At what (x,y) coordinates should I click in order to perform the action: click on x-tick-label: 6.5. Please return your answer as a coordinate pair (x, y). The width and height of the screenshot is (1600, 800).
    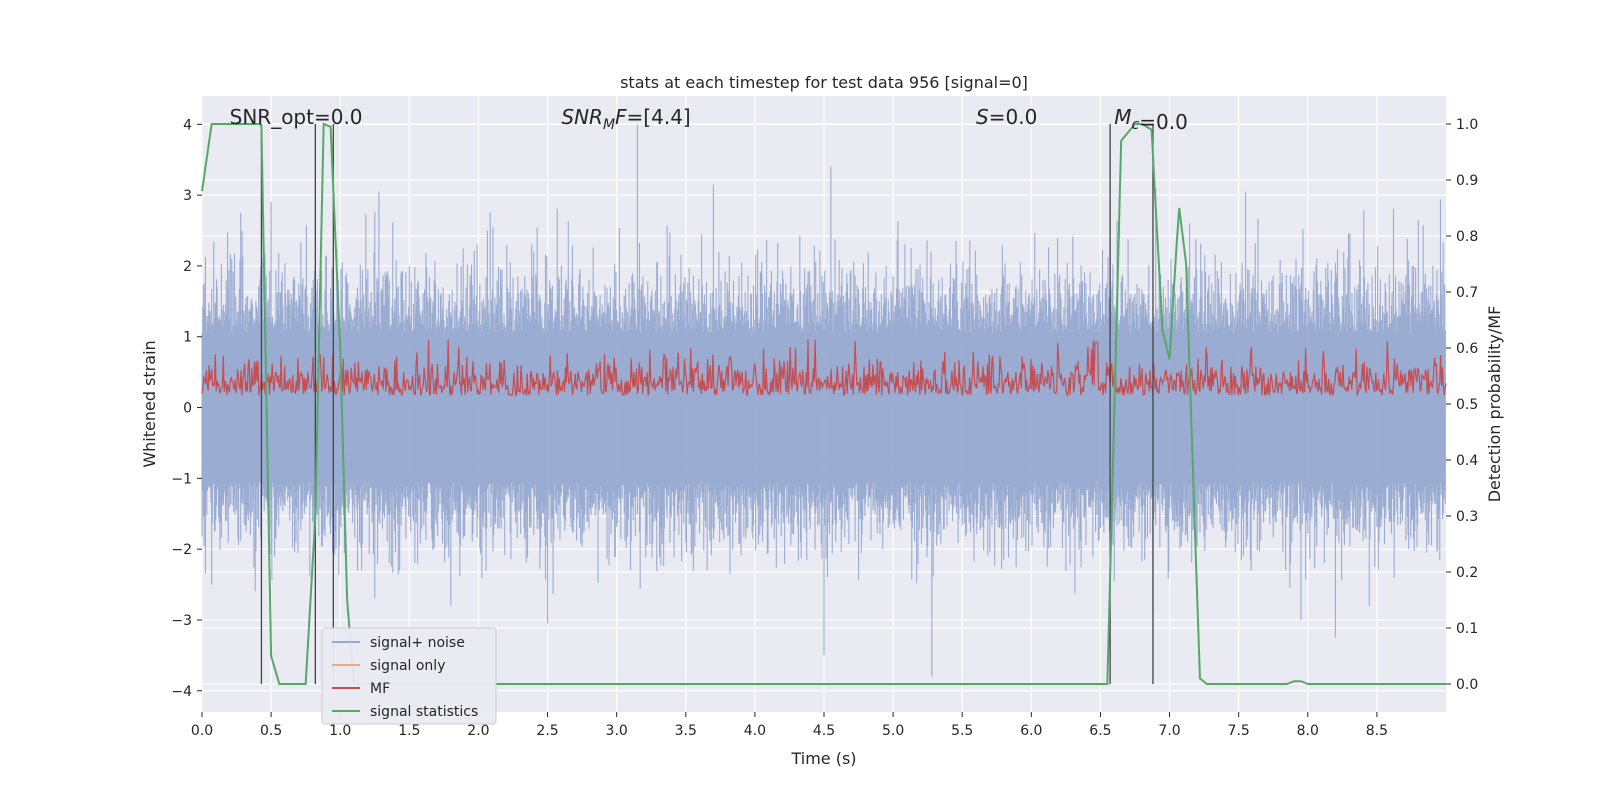
    Looking at the image, I should click on (1100, 731).